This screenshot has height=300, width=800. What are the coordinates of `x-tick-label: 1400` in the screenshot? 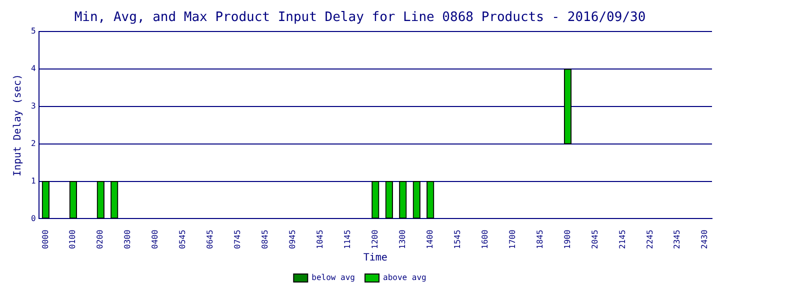 It's located at (429, 239).